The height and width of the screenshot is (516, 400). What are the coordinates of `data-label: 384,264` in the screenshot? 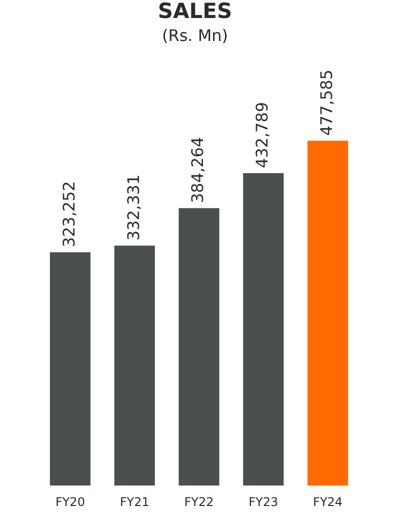 It's located at (198, 170).